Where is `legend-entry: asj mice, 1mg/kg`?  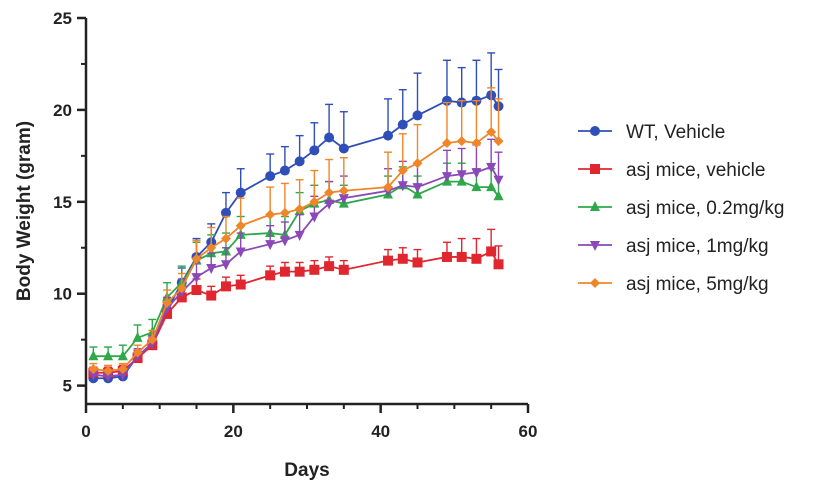
legend-entry: asj mice, 1mg/kg is located at coordinates (673, 246).